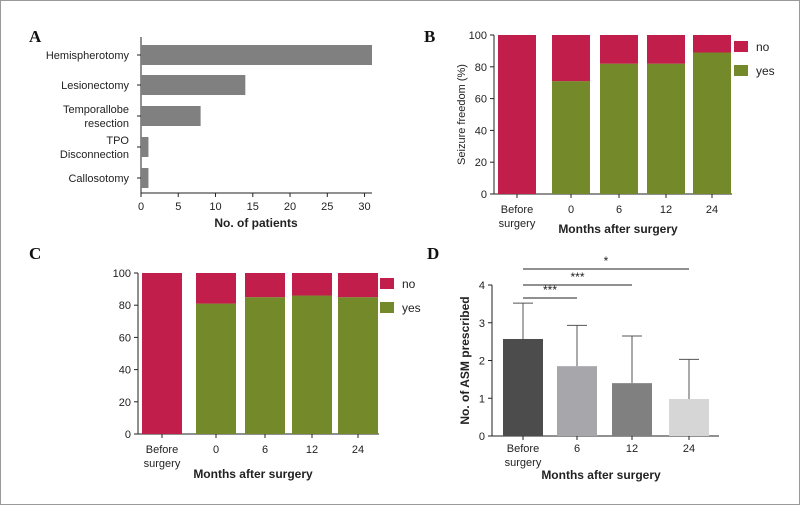 The height and width of the screenshot is (505, 800). What do you see at coordinates (95, 86) in the screenshot?
I see `panel-a-category-label: Lesionectomy` at bounding box center [95, 86].